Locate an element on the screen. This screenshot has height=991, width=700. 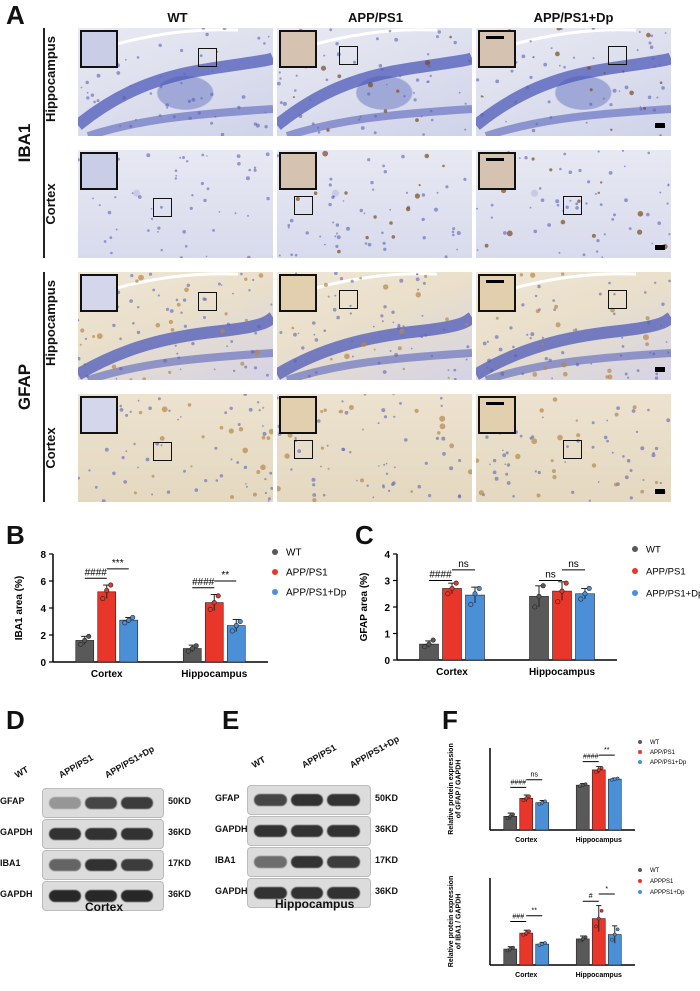
molecular-weight-label: 17KD is located at coordinates (180, 863).